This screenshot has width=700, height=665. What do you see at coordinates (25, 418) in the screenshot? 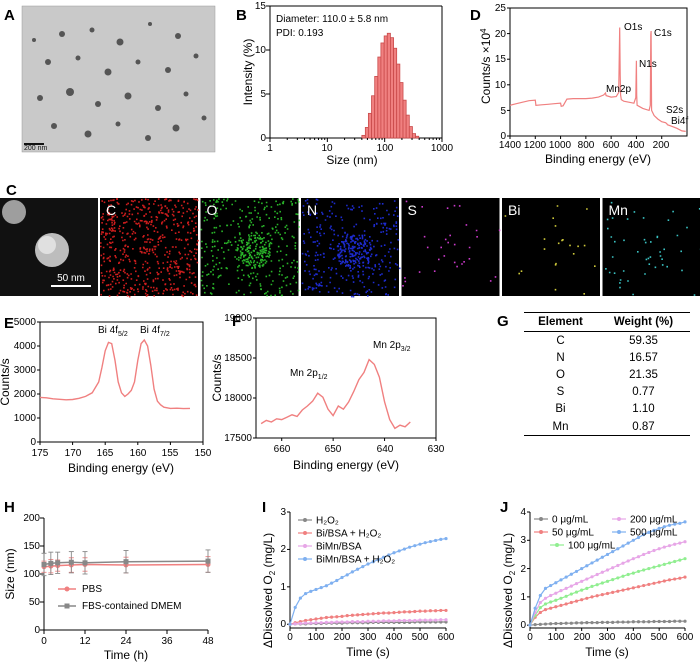
I see `chart-e-ytick: 1000` at bounding box center [25, 418].